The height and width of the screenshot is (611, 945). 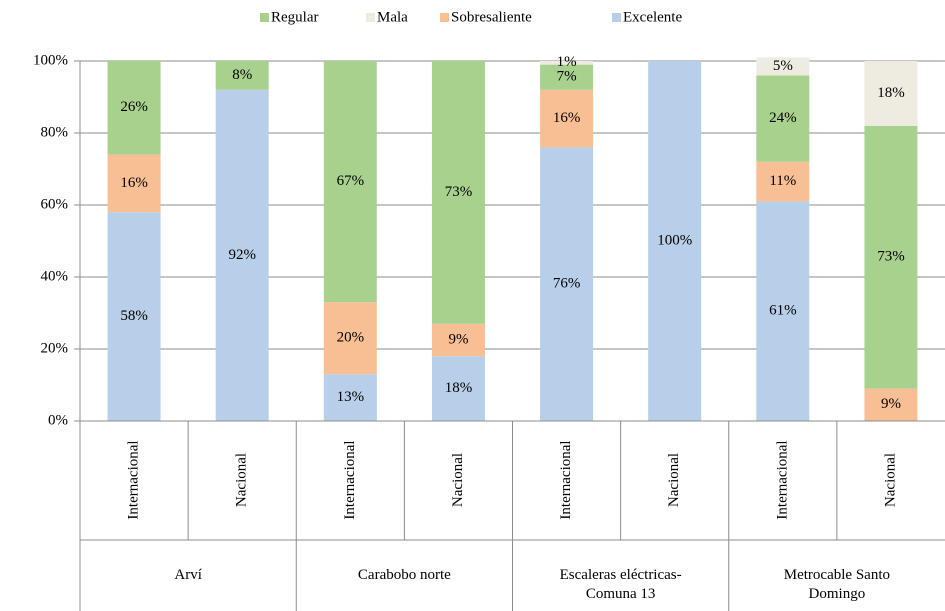 I want to click on legend-label: Regular, so click(x=294, y=17).